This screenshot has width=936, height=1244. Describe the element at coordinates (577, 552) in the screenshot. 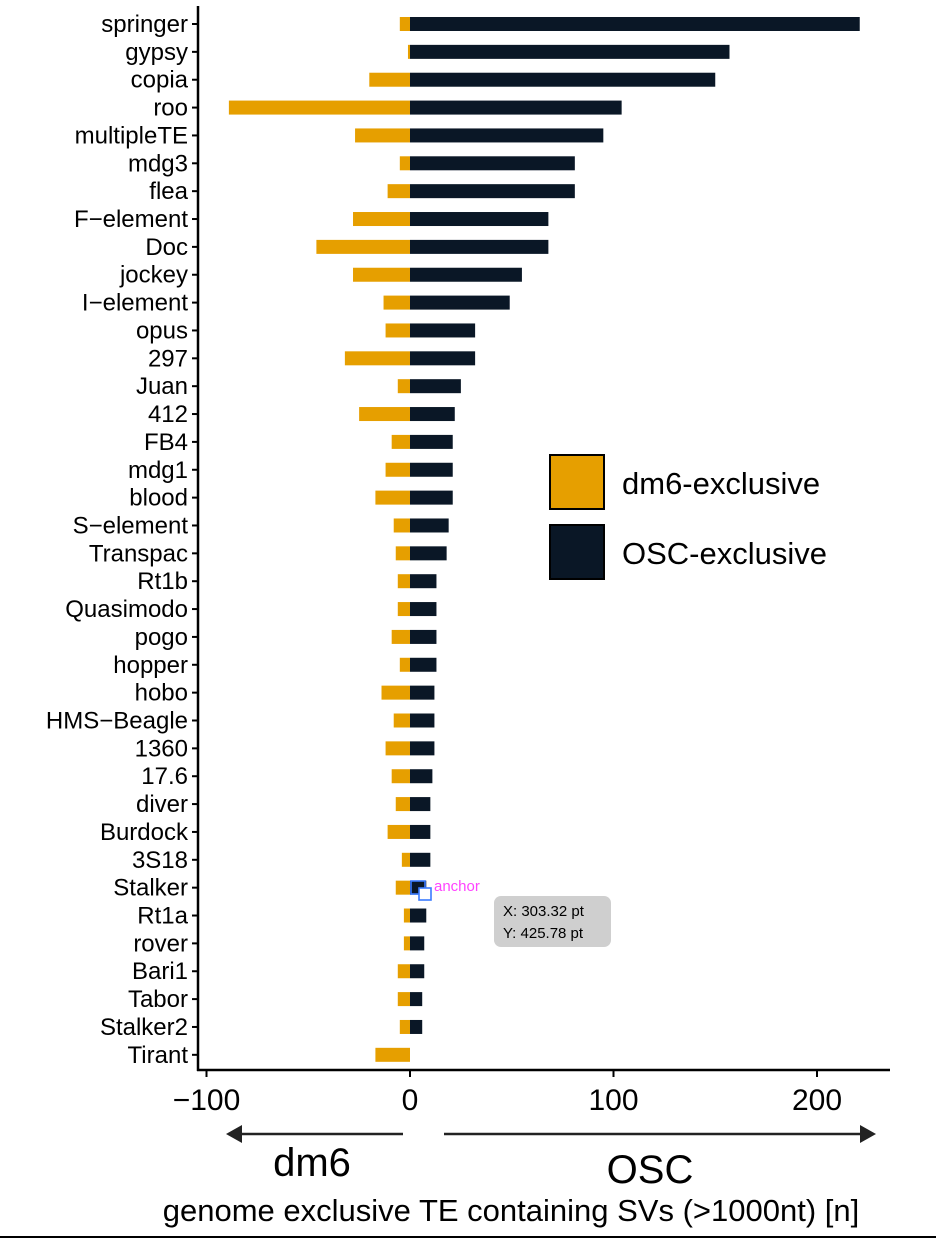

I see `legend-swatch-osc` at that location.